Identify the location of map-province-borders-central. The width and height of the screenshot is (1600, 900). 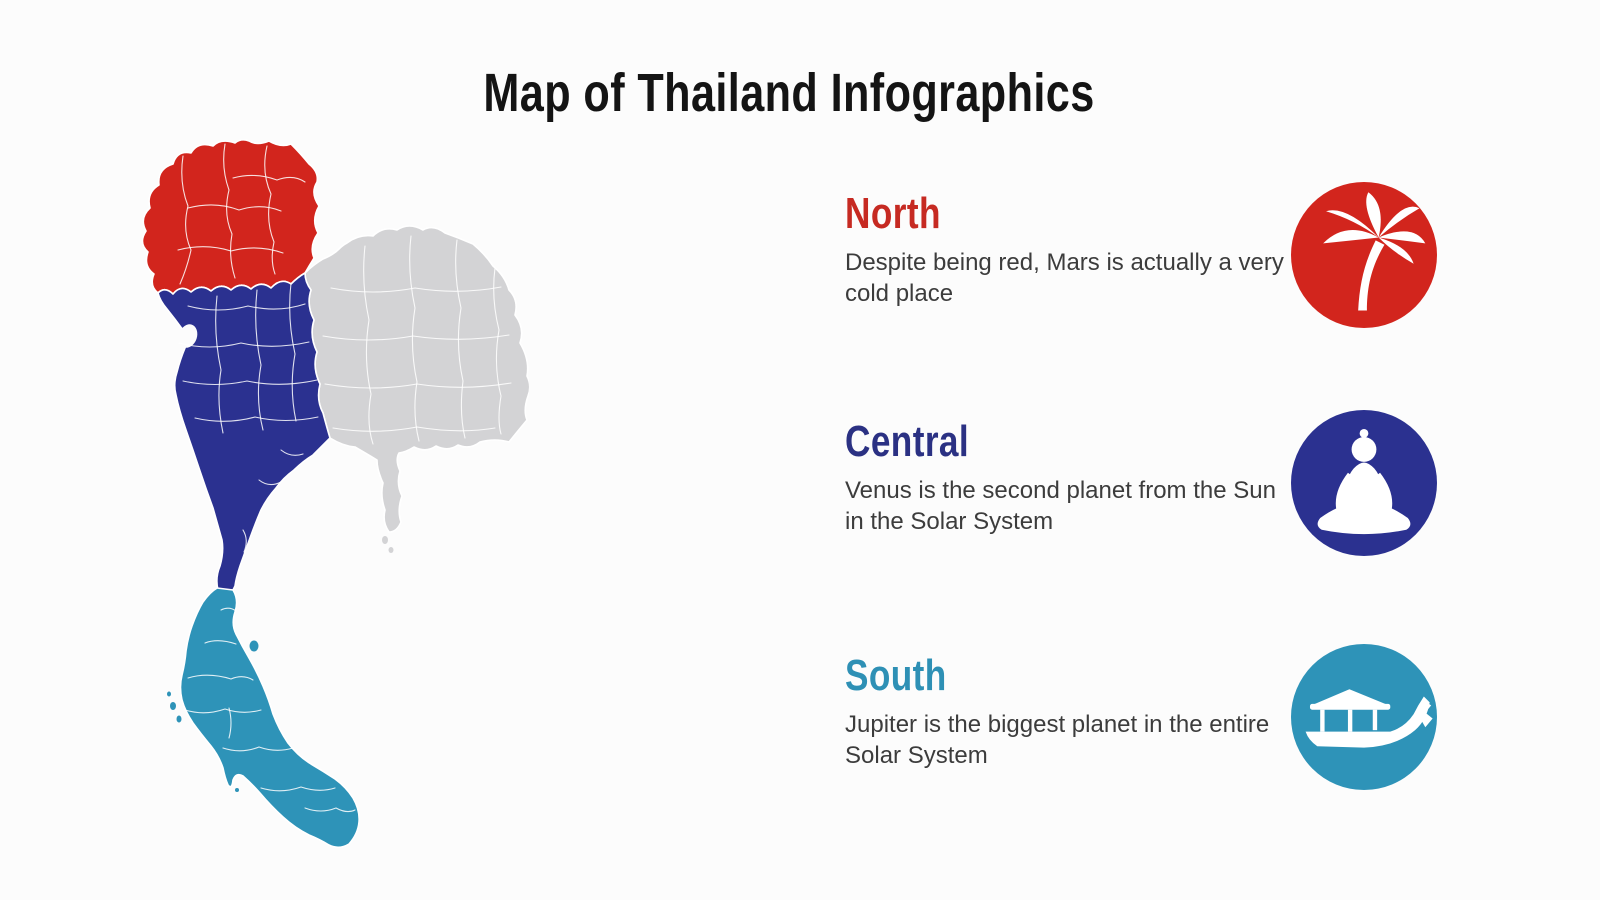
(248, 417).